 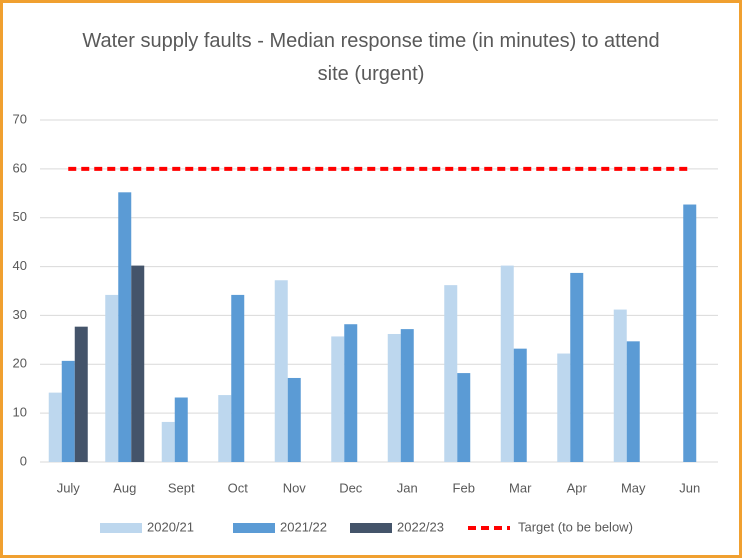 I want to click on x-tick-label: Nov, so click(x=295, y=487).